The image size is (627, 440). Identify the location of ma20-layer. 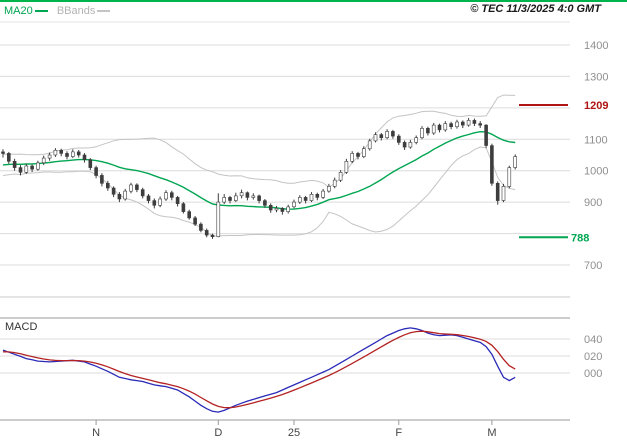
(259, 170).